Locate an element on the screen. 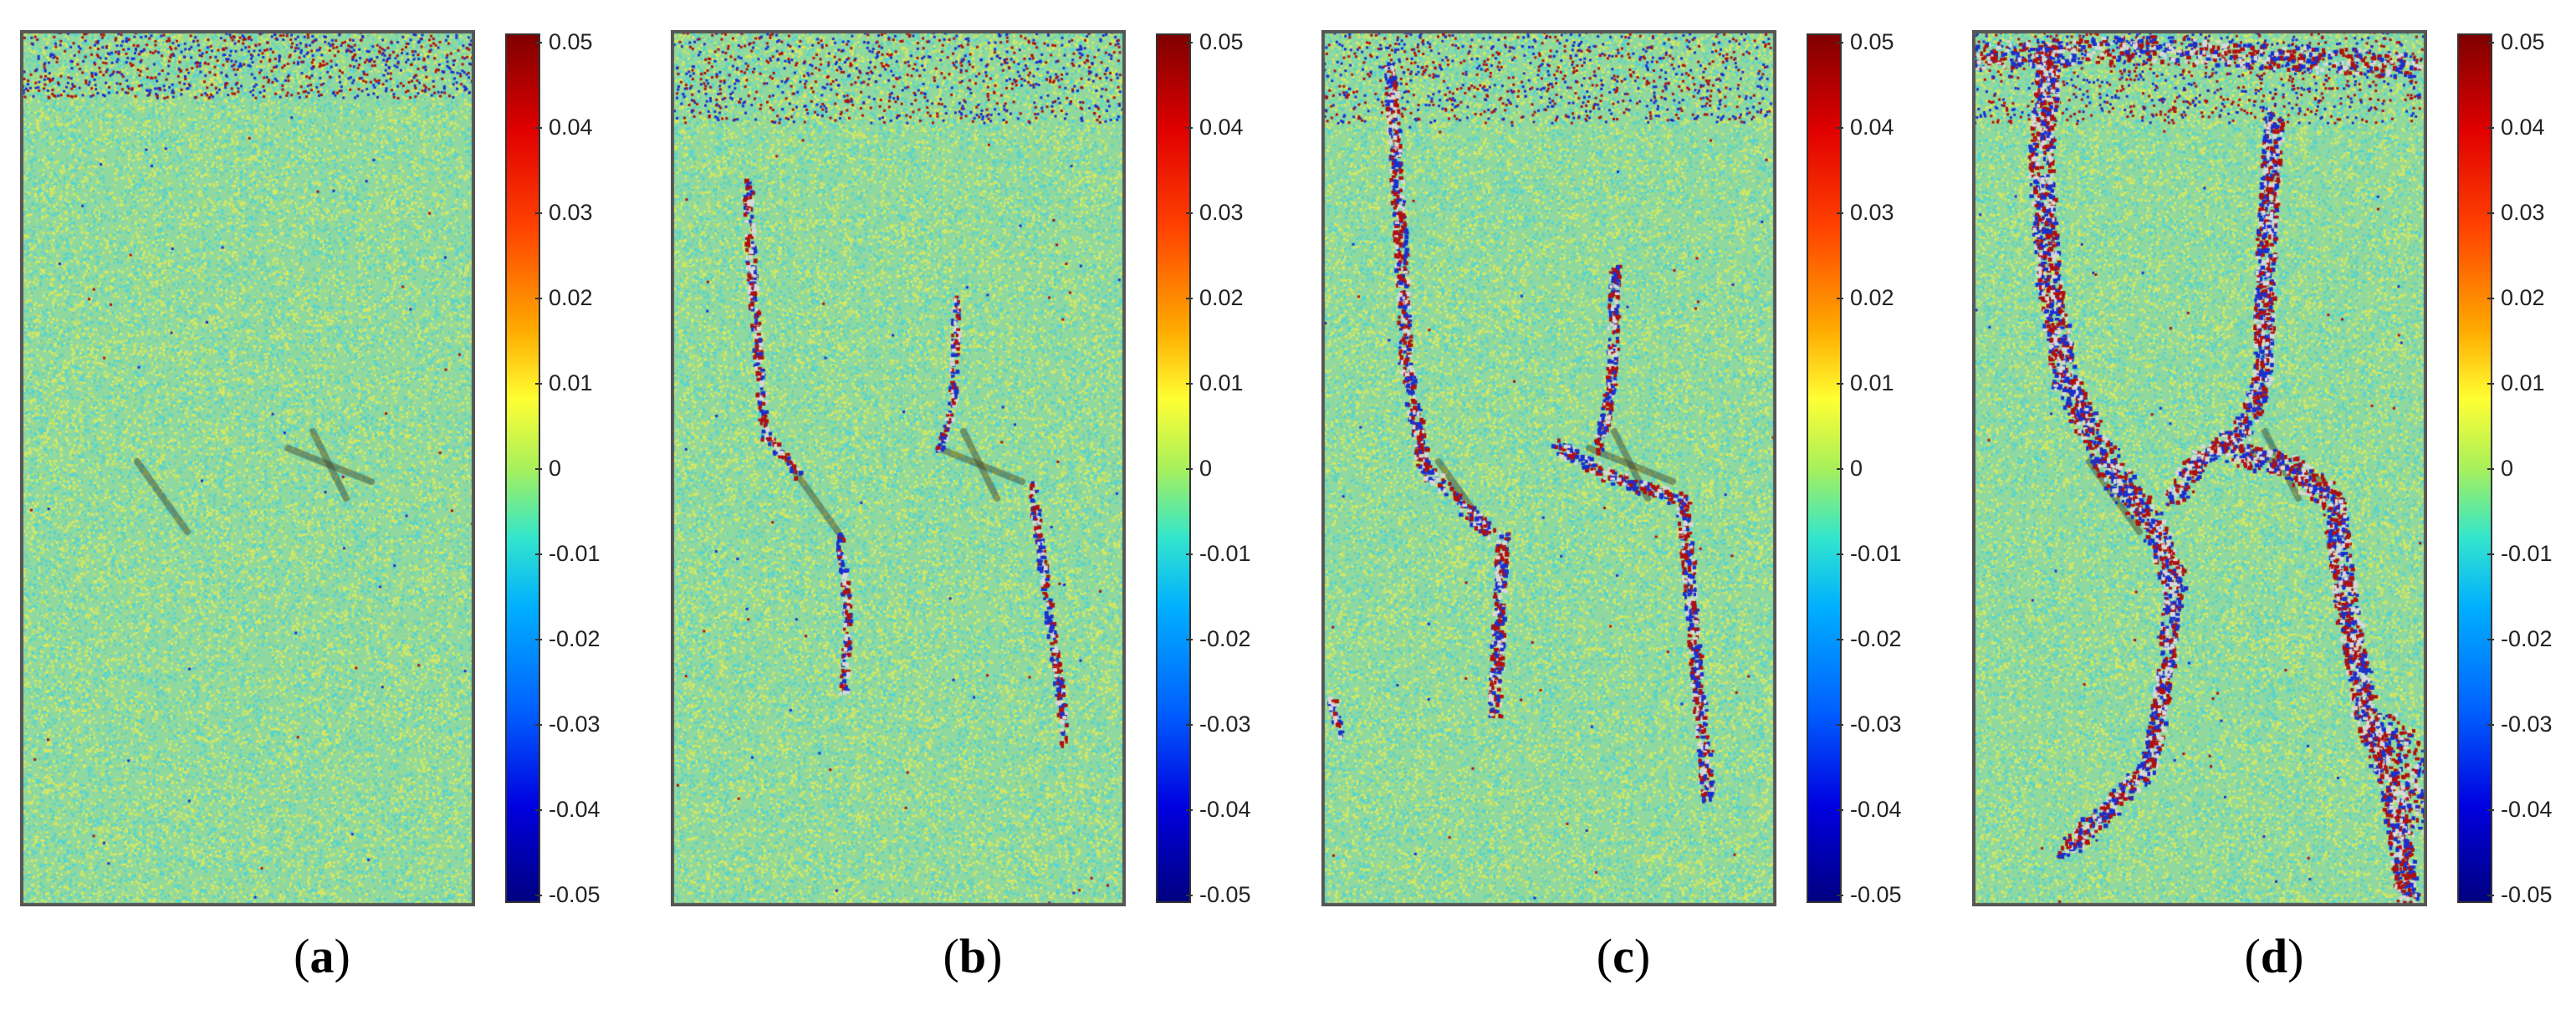 The width and height of the screenshot is (2576, 1010). panel-caption-c: (c) is located at coordinates (1623, 956).